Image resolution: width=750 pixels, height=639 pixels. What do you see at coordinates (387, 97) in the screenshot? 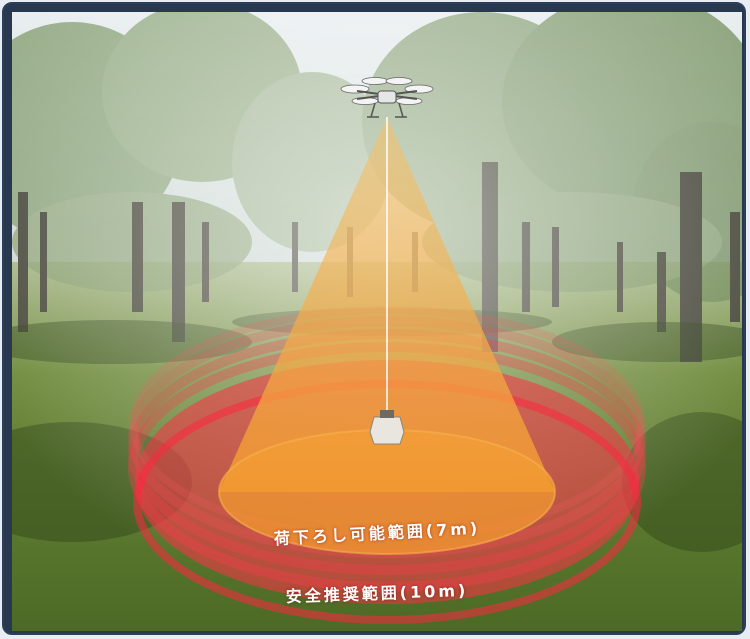
I see `drone-icon` at bounding box center [387, 97].